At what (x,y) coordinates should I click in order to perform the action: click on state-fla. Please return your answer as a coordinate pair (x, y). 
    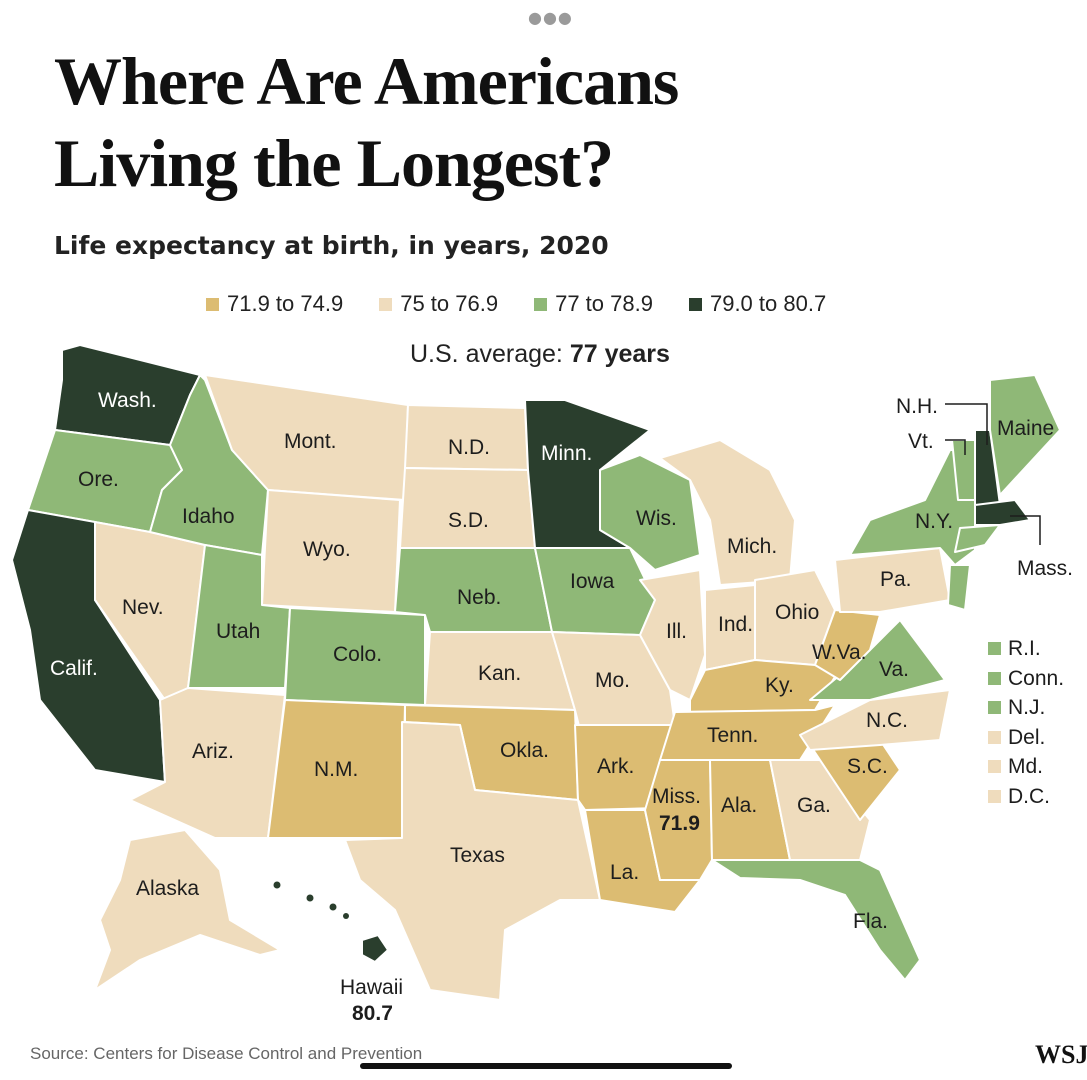
    Looking at the image, I should click on (816, 920).